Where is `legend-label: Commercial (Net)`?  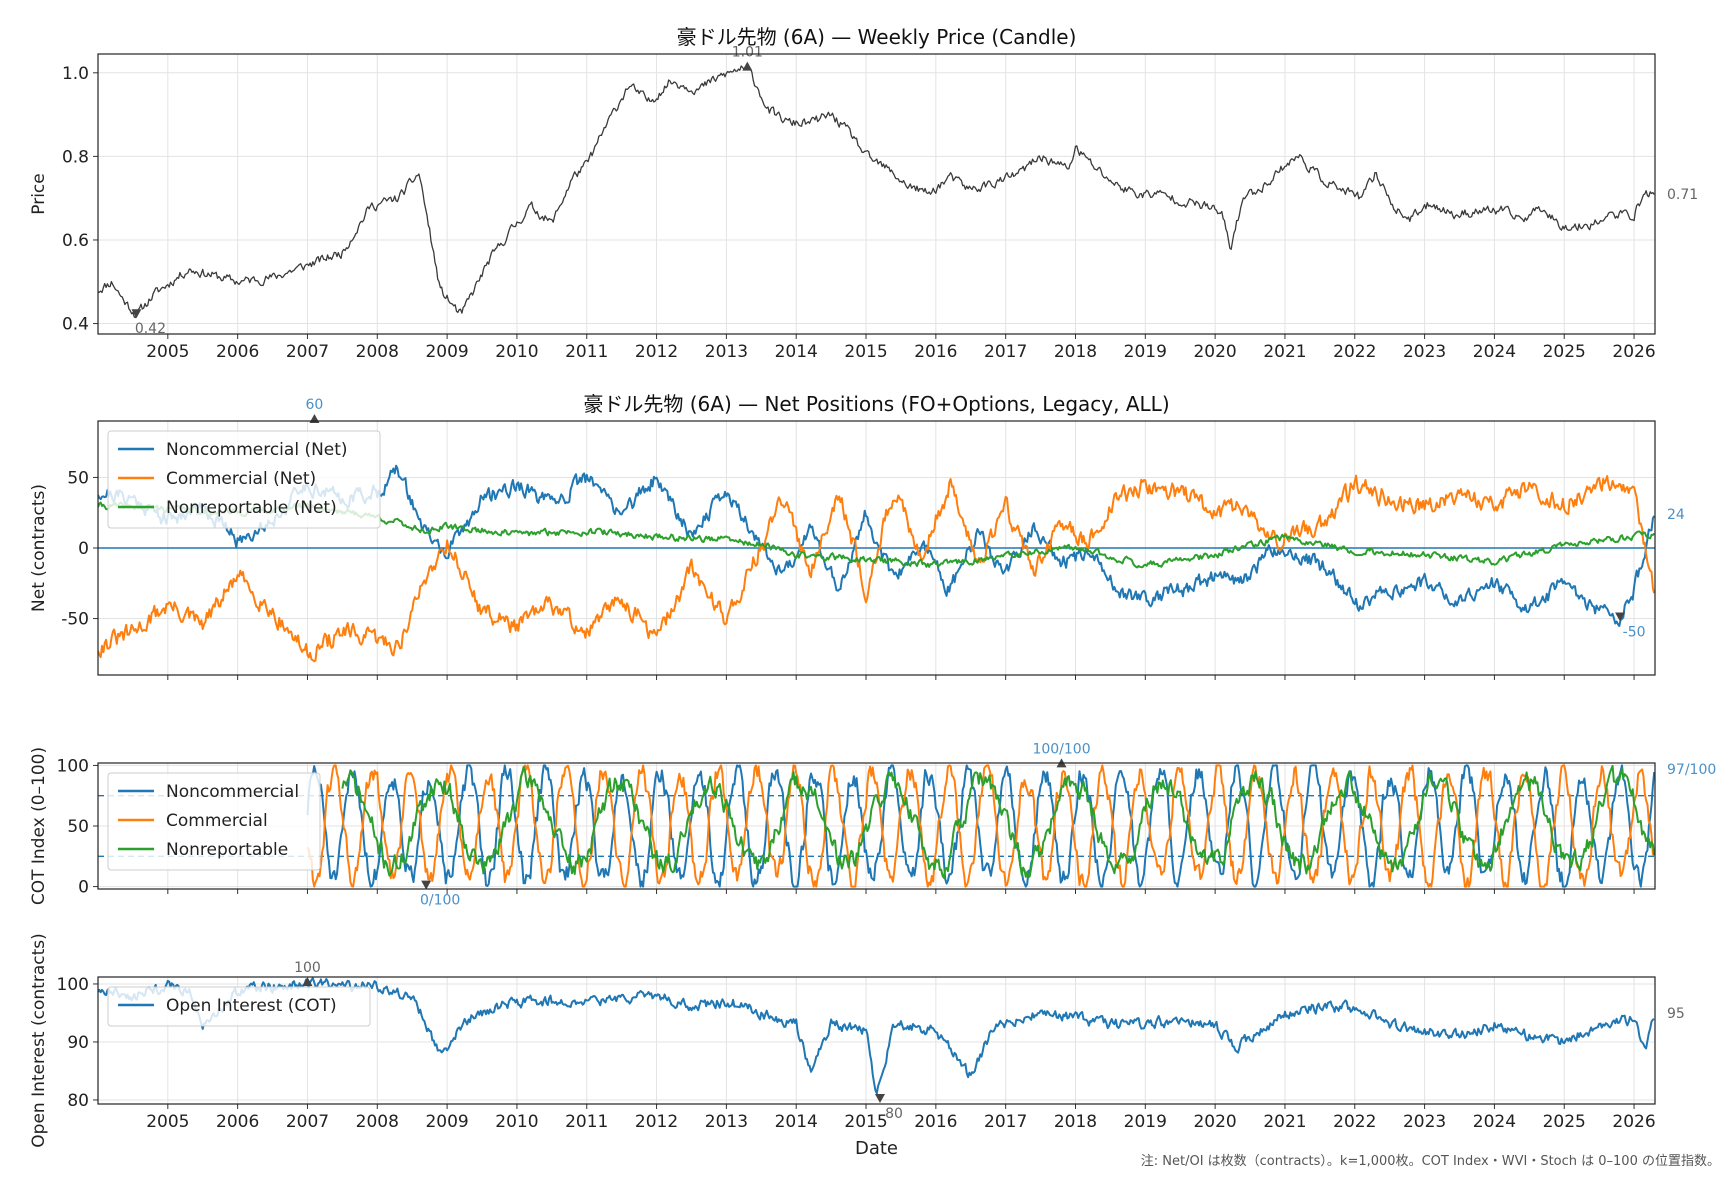
legend-label: Commercial (Net) is located at coordinates (241, 479).